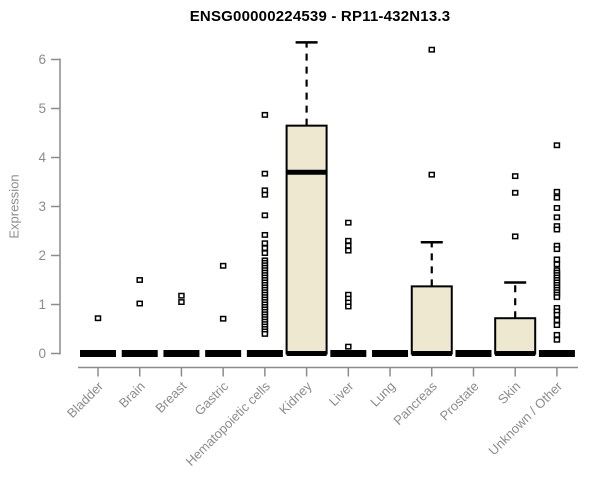 This screenshot has height=500, width=600. What do you see at coordinates (42, 206) in the screenshot?
I see `y-tick-label: 3` at bounding box center [42, 206].